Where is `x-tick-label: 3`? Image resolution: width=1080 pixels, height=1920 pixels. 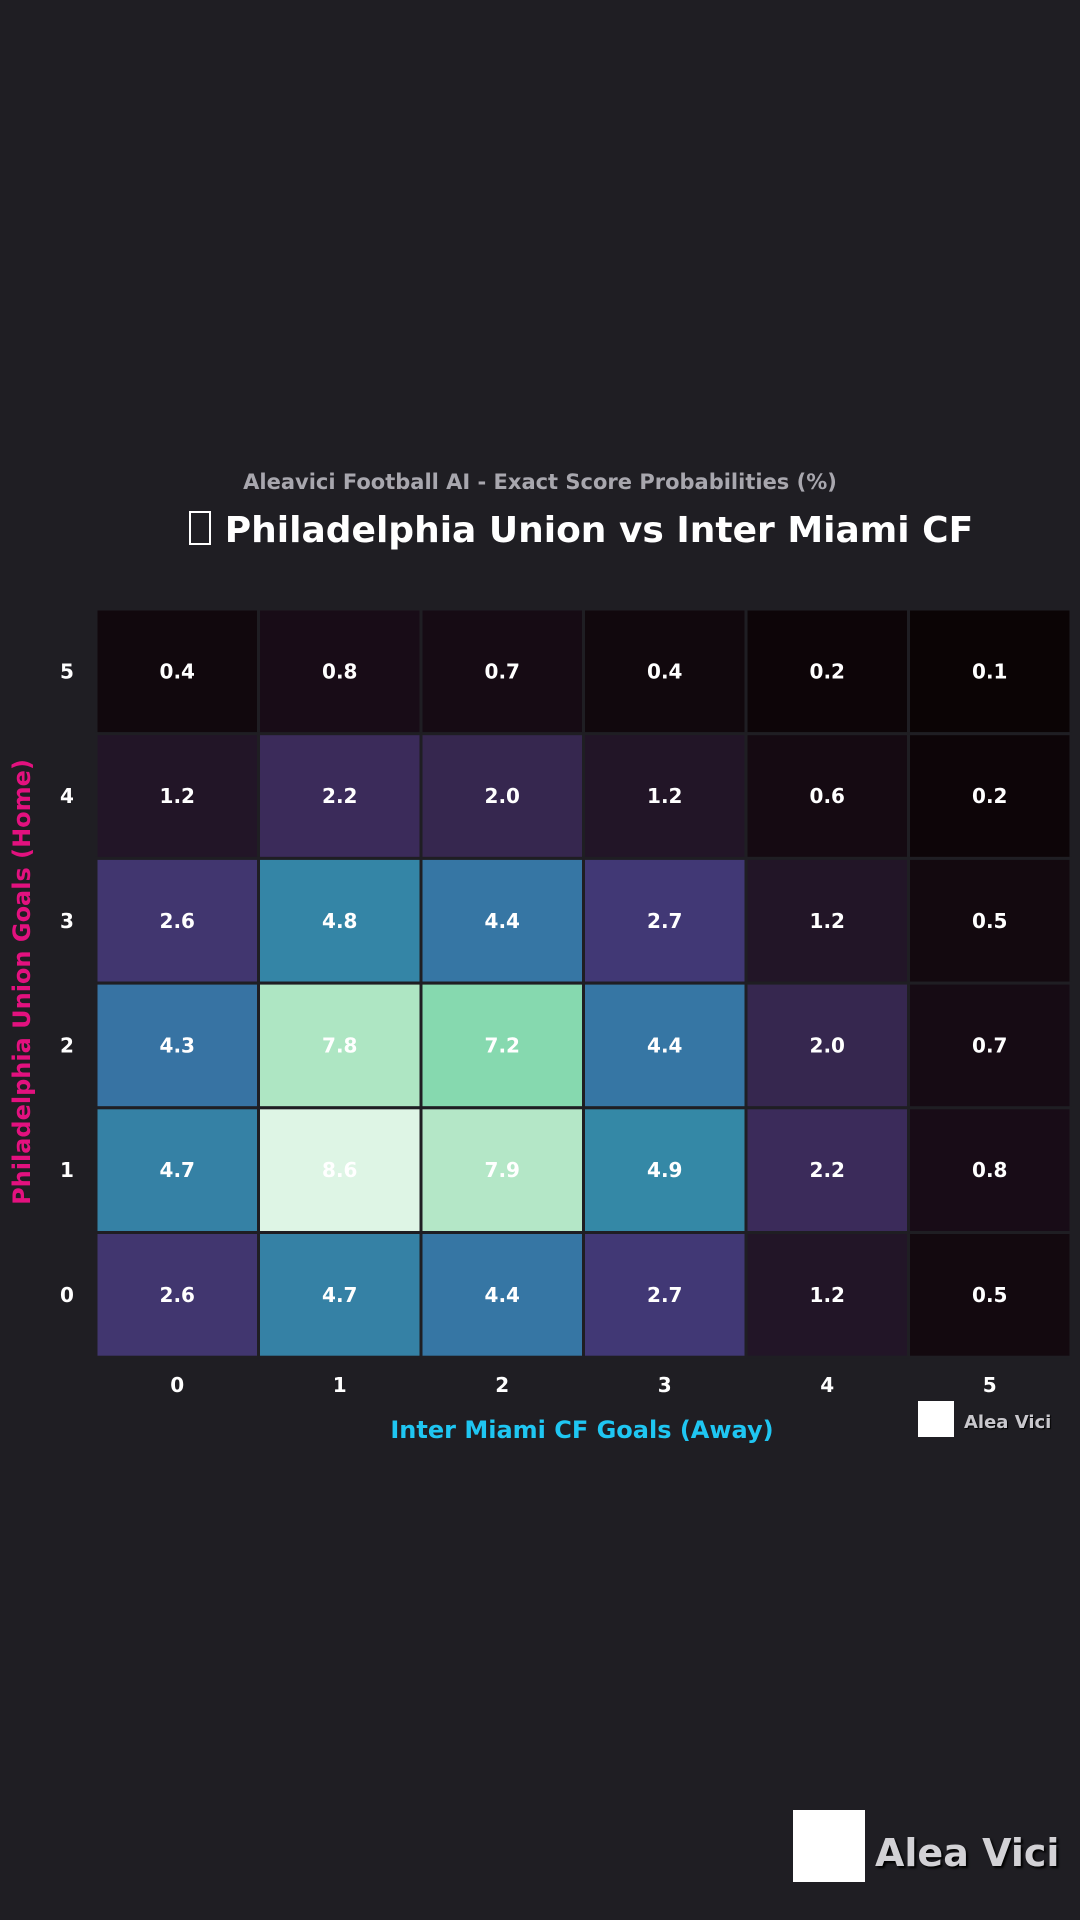
x-tick-label: 3 is located at coordinates (665, 1385).